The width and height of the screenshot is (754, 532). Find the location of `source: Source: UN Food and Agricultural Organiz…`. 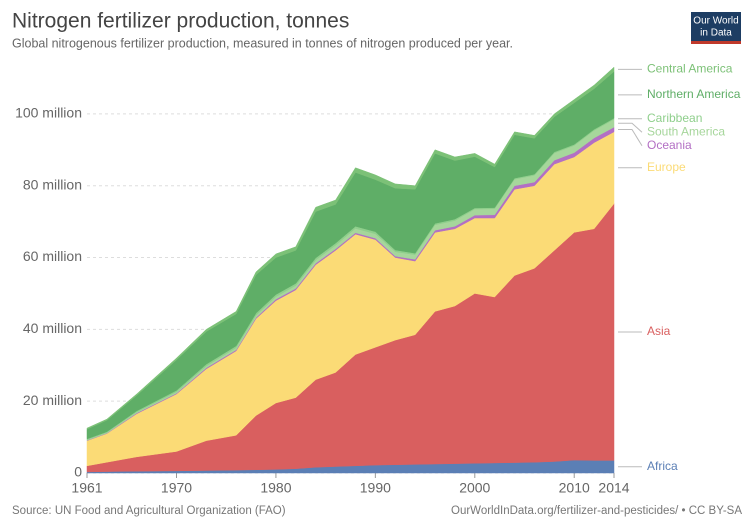

source: Source: UN Food and Agricultural Organiz… is located at coordinates (149, 511).